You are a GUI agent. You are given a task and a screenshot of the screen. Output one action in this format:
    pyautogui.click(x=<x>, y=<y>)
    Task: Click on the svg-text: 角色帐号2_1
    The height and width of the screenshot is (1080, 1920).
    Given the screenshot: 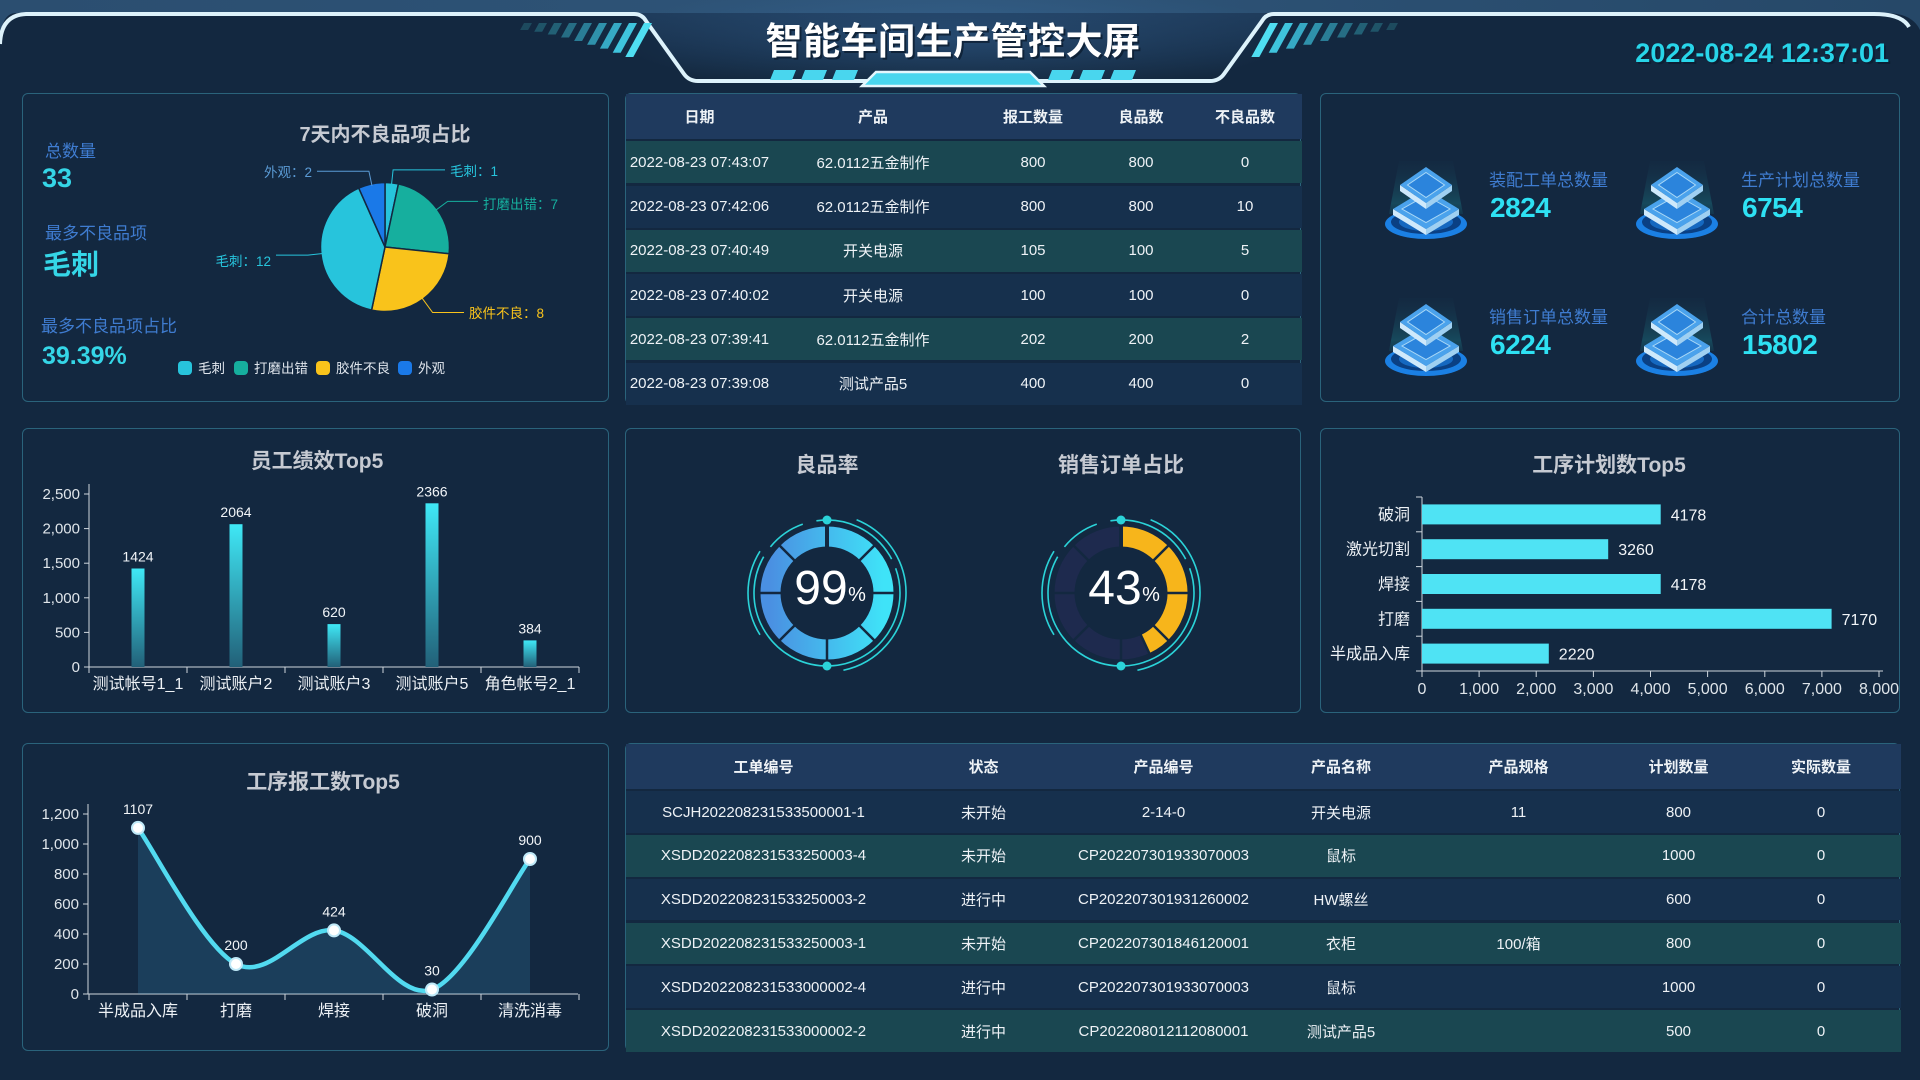 What is the action you would take?
    pyautogui.click(x=530, y=684)
    